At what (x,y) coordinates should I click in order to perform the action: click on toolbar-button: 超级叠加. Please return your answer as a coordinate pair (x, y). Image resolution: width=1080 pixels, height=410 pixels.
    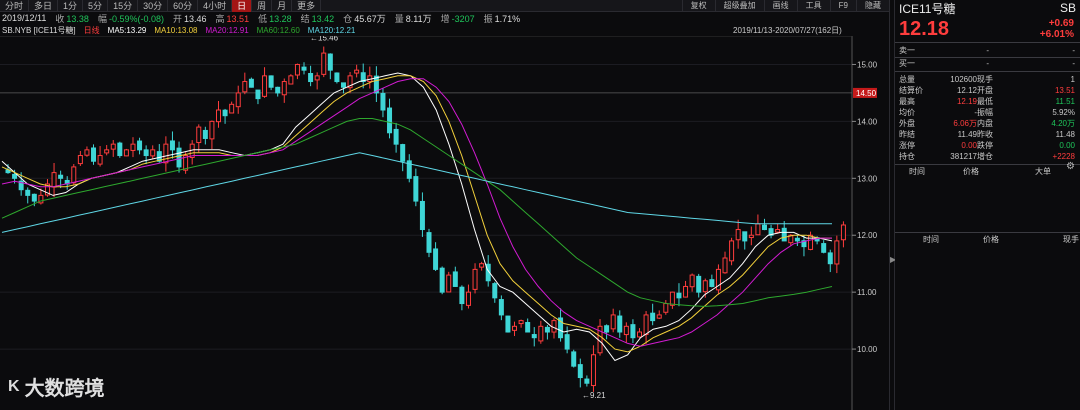
    Looking at the image, I should click on (739, 6).